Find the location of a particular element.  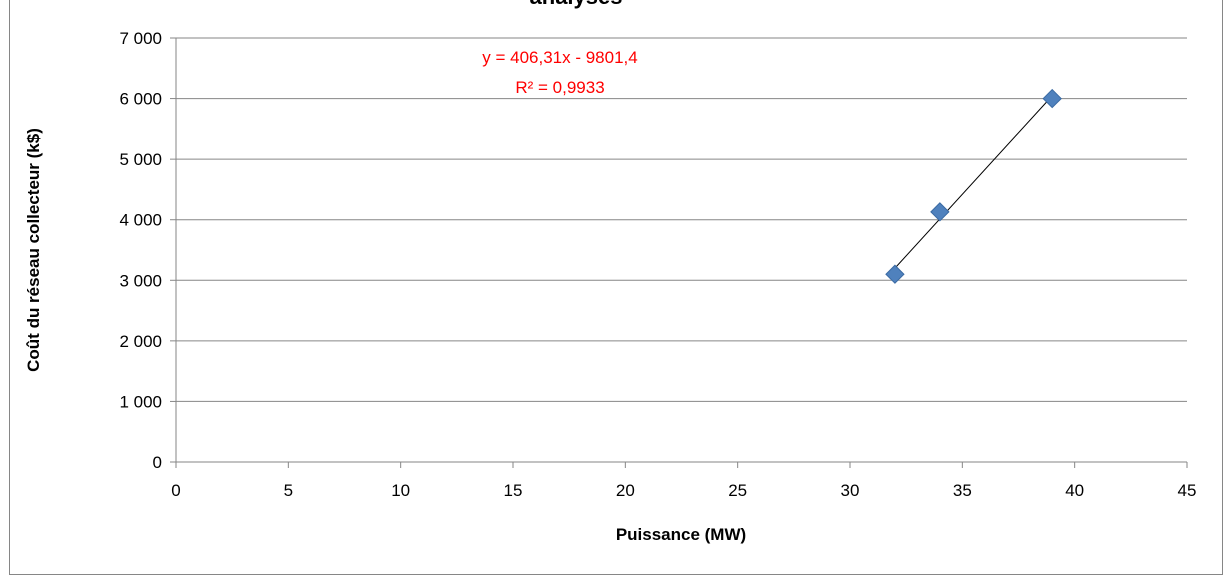

x-tick-label: 40 is located at coordinates (1074, 490).